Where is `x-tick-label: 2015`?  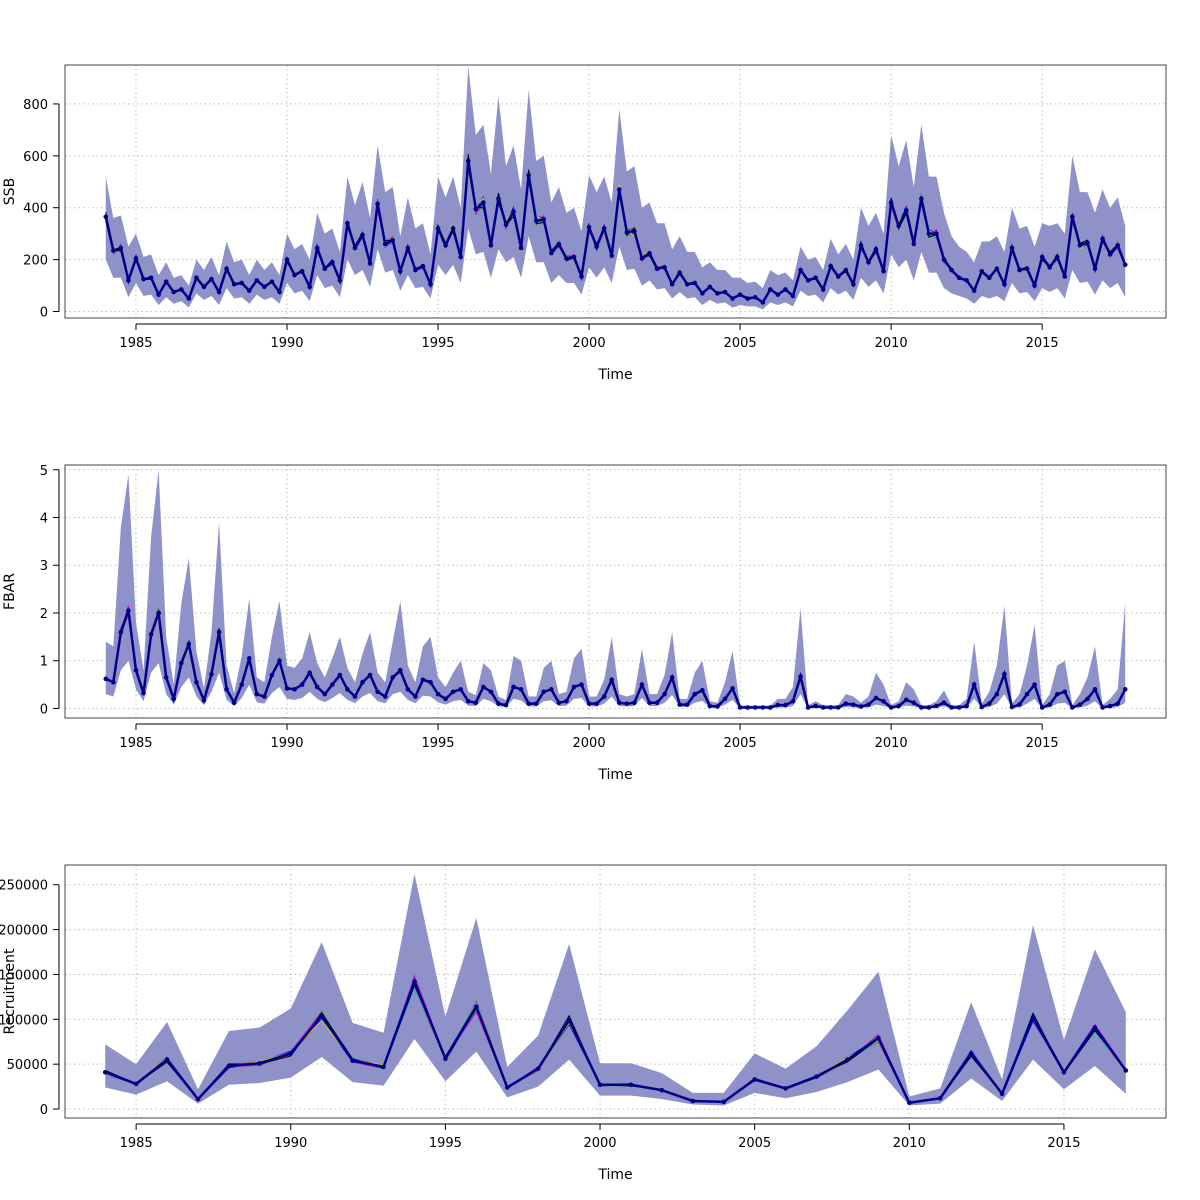 x-tick-label: 2015 is located at coordinates (1063, 1143).